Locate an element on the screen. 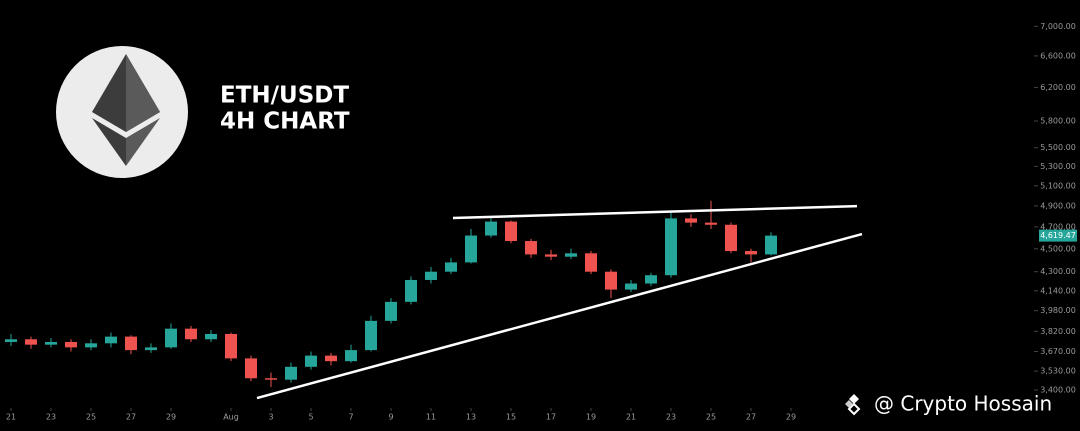 The height and width of the screenshot is (431, 1080). last-price-label: 4,619.47 is located at coordinates (1058, 235).